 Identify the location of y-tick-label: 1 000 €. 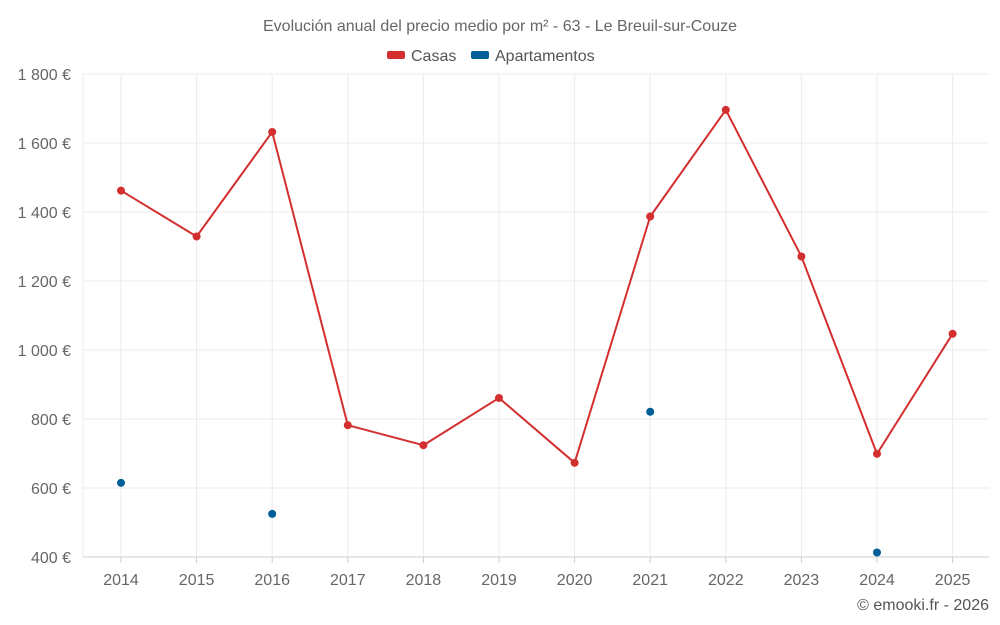
(44, 351).